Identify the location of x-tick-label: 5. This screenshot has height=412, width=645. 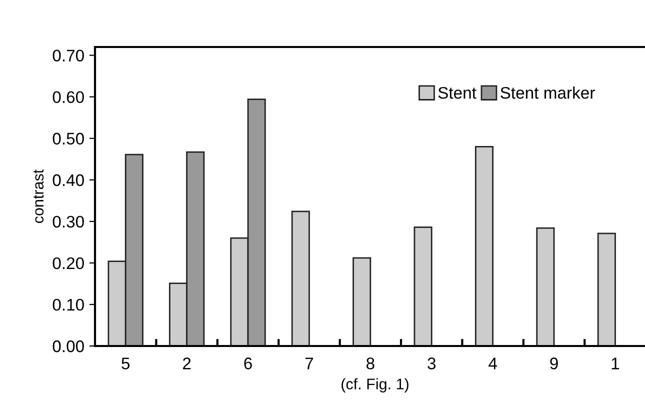
(126, 364).